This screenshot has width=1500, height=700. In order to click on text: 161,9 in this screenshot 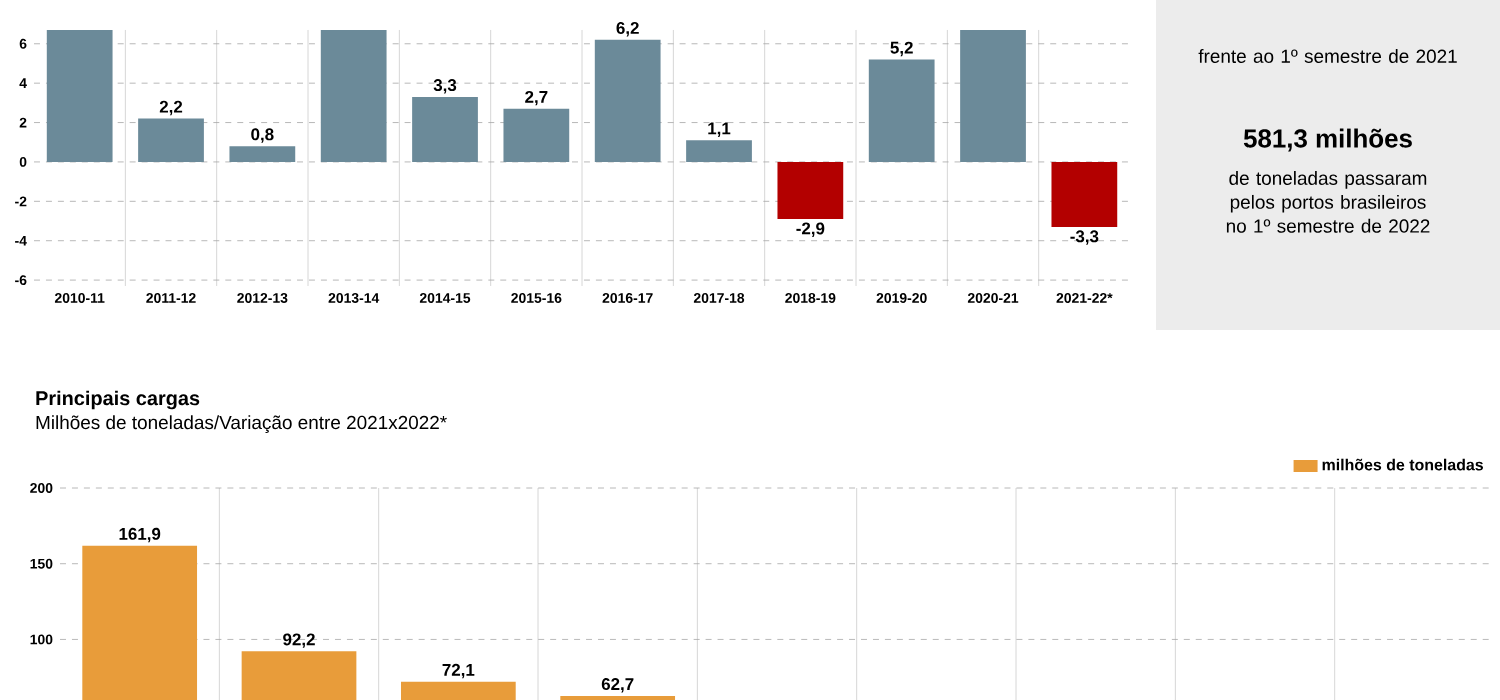, I will do `click(140, 535)`.